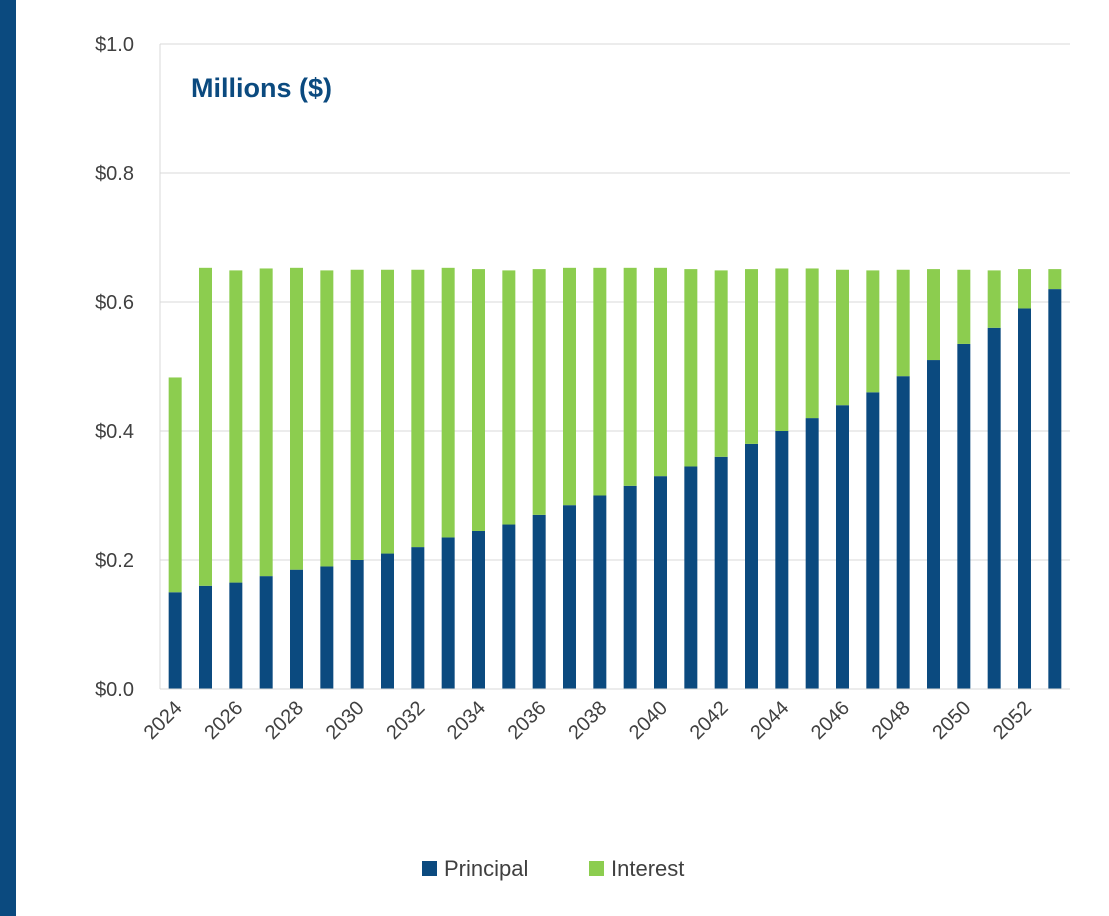 This screenshot has height=916, width=1109. Describe the element at coordinates (1024, 498) in the screenshot. I see `bar-principal-2052` at that location.